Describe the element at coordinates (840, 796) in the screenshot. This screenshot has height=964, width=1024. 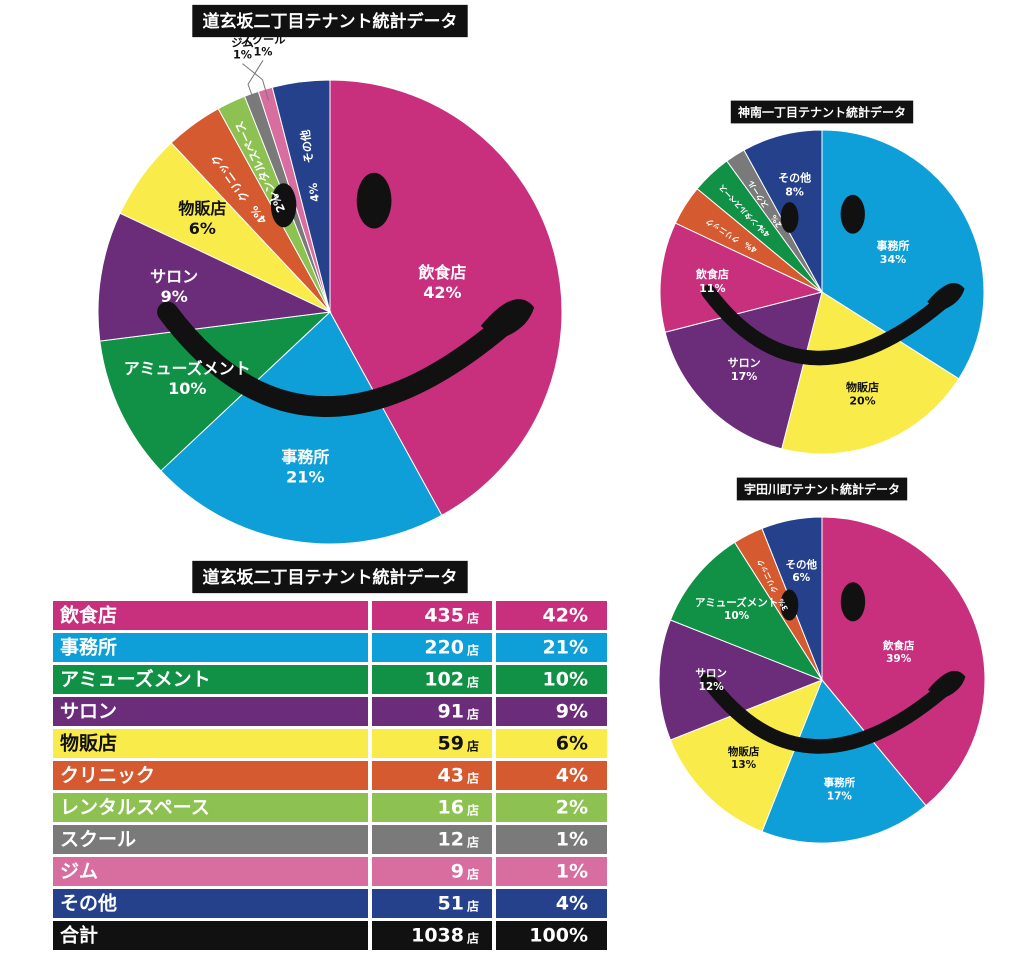
I see `slice-value-label: 17%` at that location.